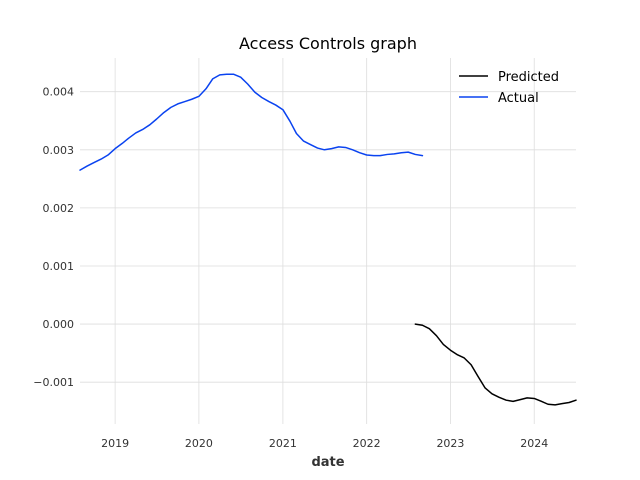 Image resolution: width=640 pixels, height=480 pixels. What do you see at coordinates (450, 443) in the screenshot?
I see `x-tick-label: 2023` at bounding box center [450, 443].